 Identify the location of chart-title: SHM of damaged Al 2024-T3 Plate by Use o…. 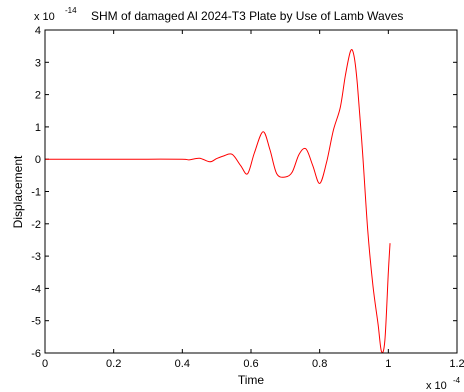
(247, 16).